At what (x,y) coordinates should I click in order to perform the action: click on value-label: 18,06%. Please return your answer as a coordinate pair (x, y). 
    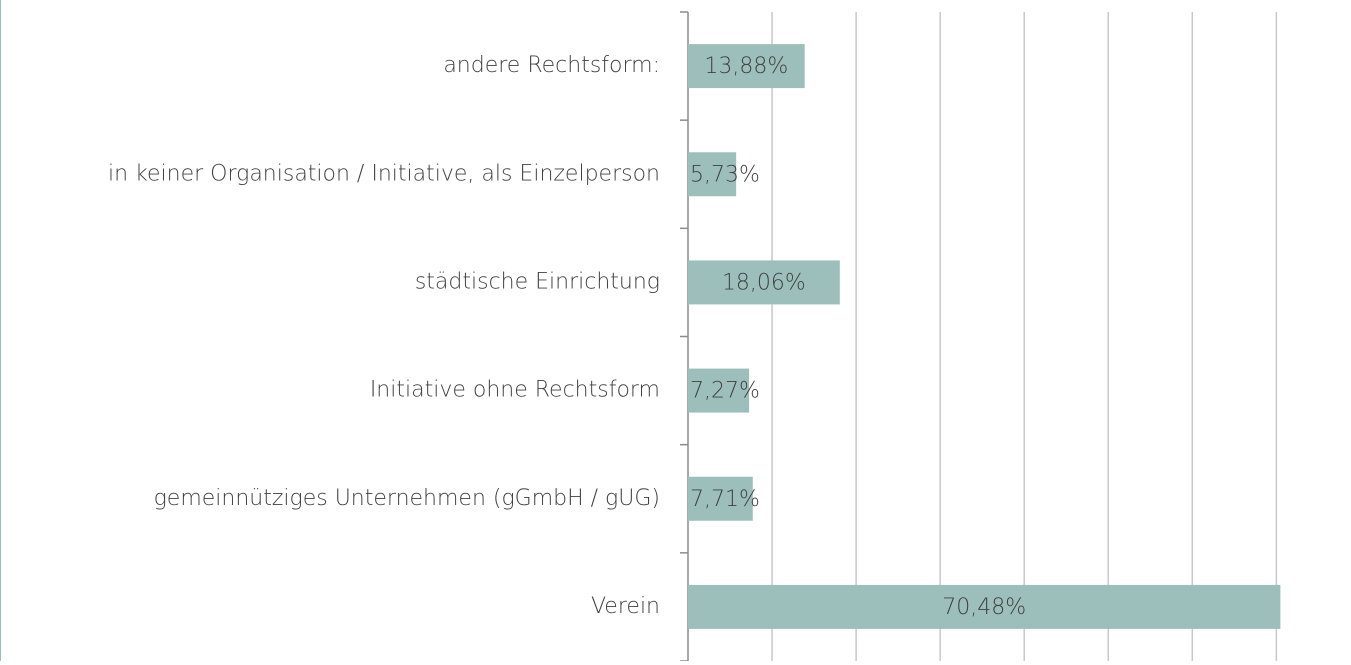
    Looking at the image, I should click on (764, 282).